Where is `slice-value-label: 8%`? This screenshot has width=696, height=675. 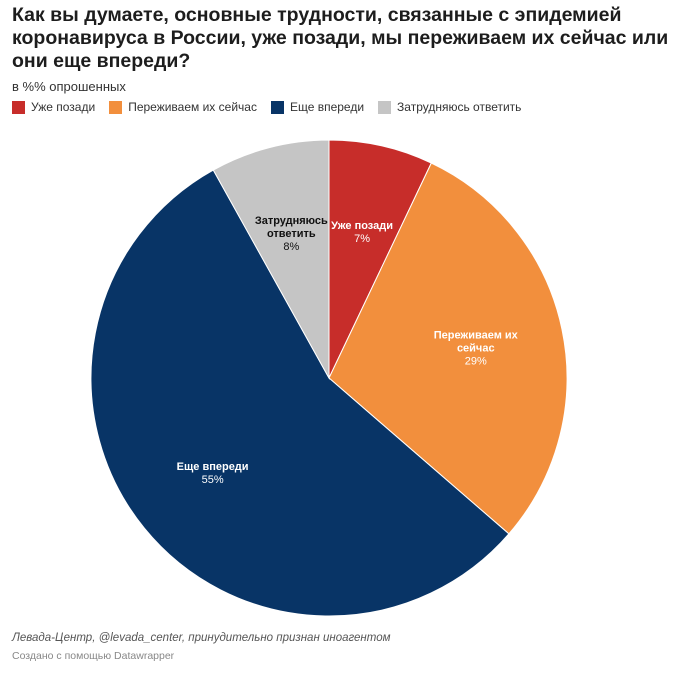 slice-value-label: 8% is located at coordinates (291, 247).